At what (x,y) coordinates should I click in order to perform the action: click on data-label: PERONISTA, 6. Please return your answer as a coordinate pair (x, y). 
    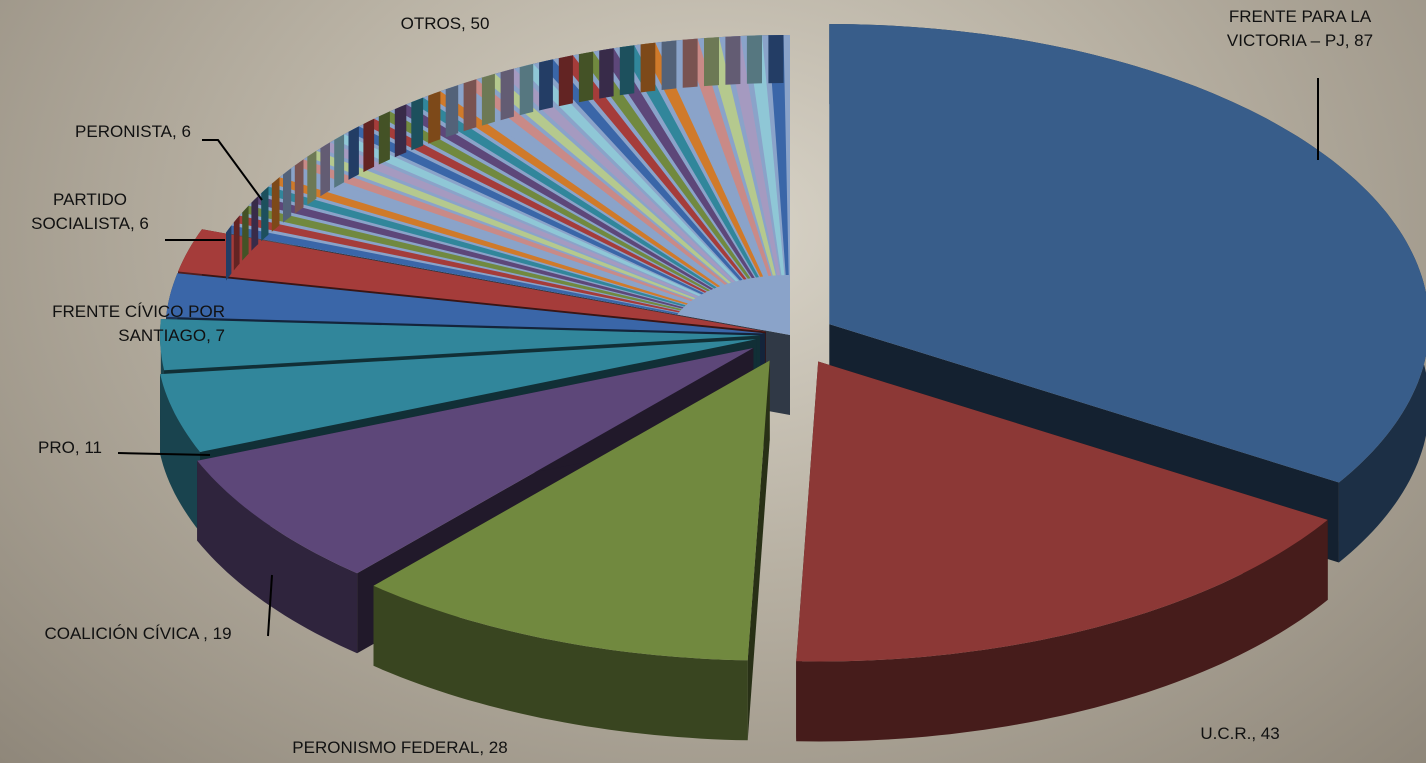
    Looking at the image, I should click on (133, 131).